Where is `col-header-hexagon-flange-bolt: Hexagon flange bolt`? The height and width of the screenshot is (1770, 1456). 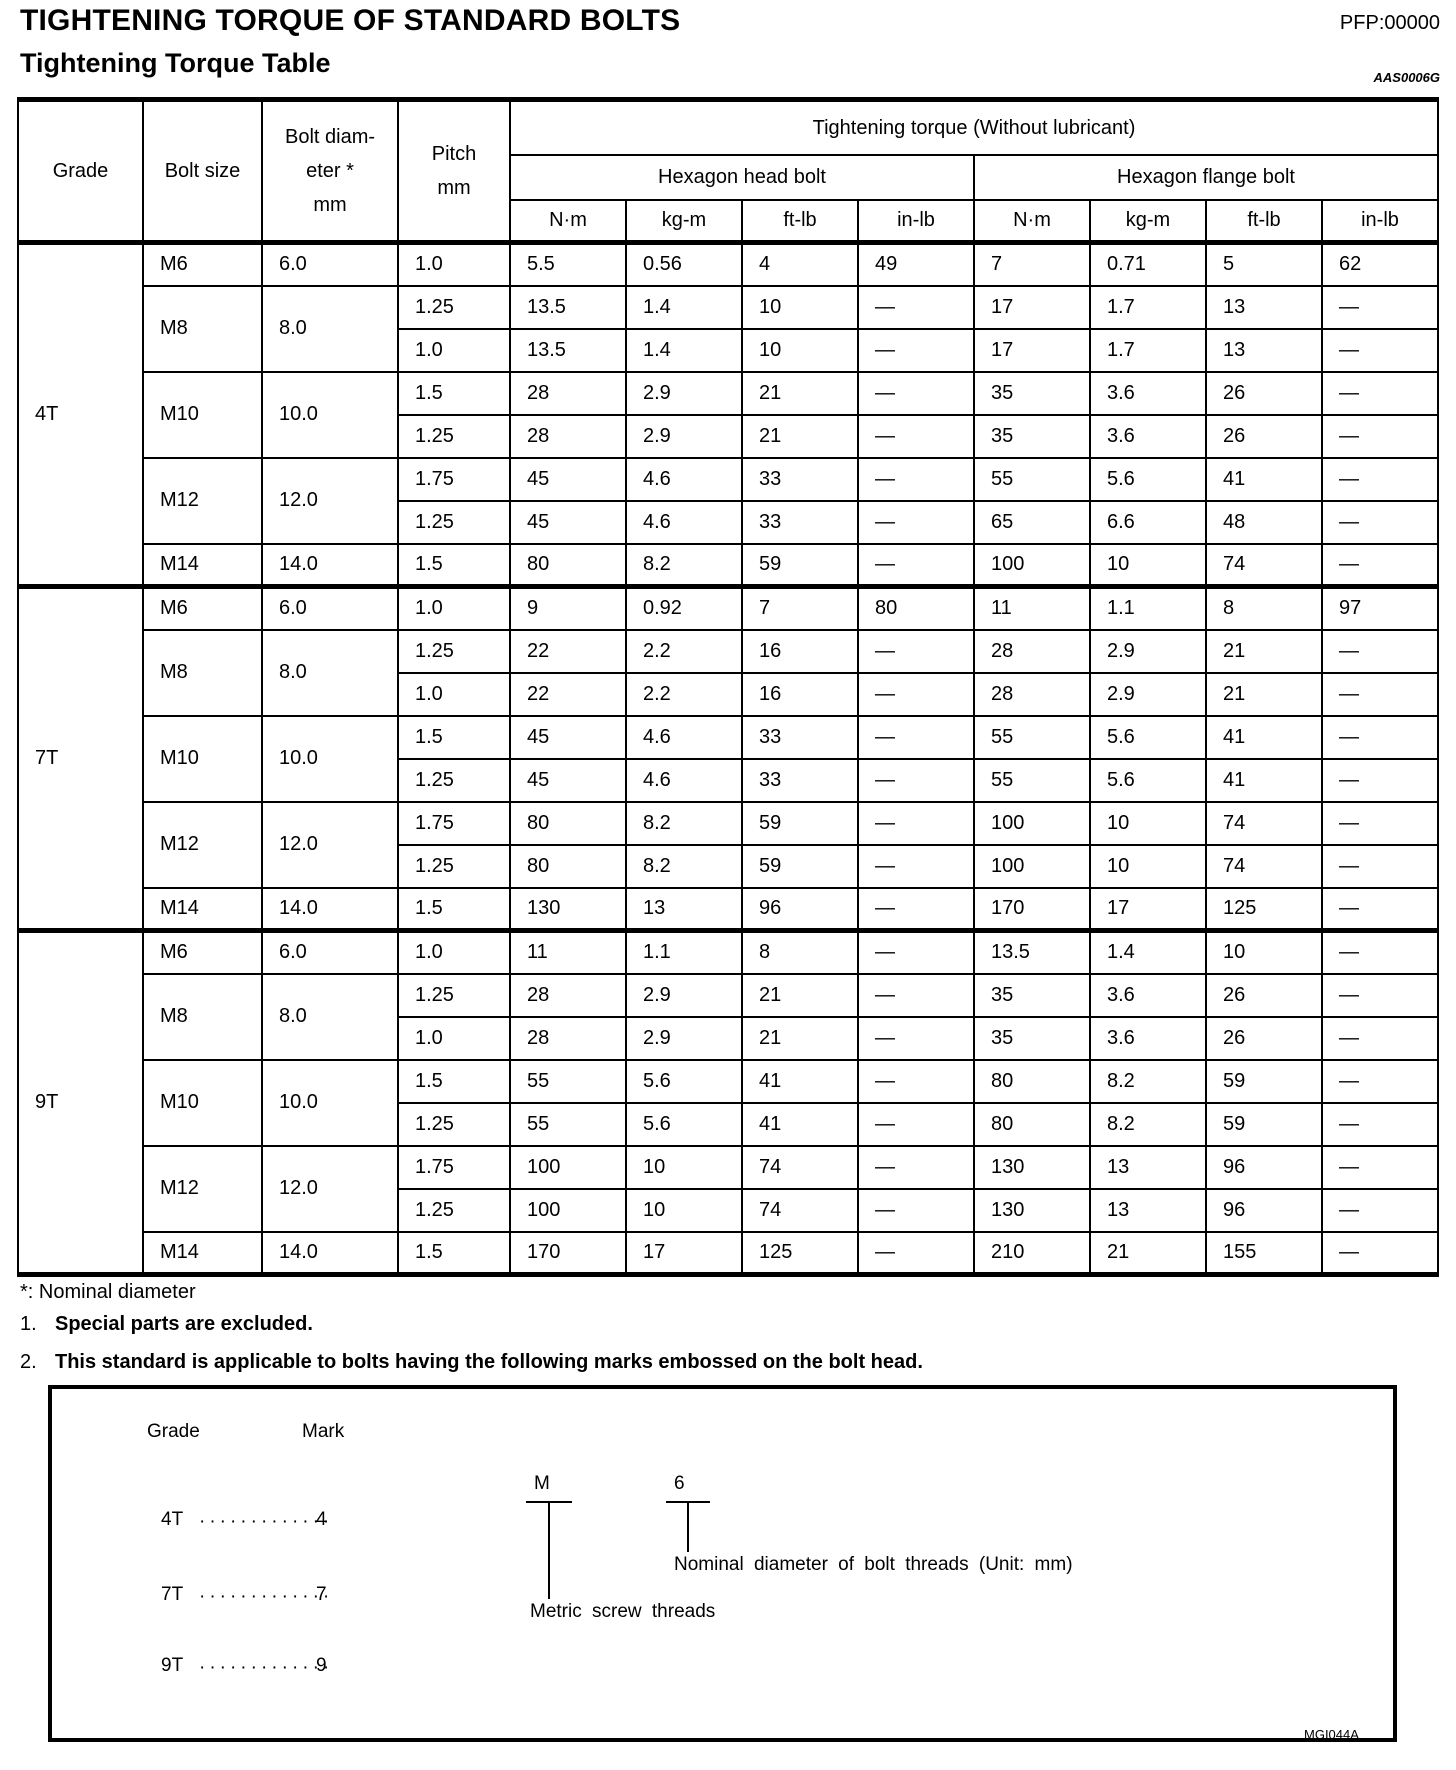 col-header-hexagon-flange-bolt: Hexagon flange bolt is located at coordinates (1206, 177).